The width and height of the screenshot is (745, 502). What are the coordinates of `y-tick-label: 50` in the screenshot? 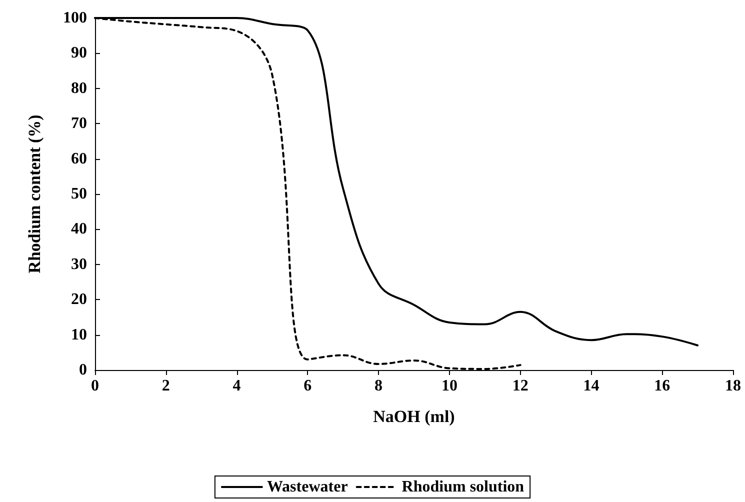 It's located at (79, 194).